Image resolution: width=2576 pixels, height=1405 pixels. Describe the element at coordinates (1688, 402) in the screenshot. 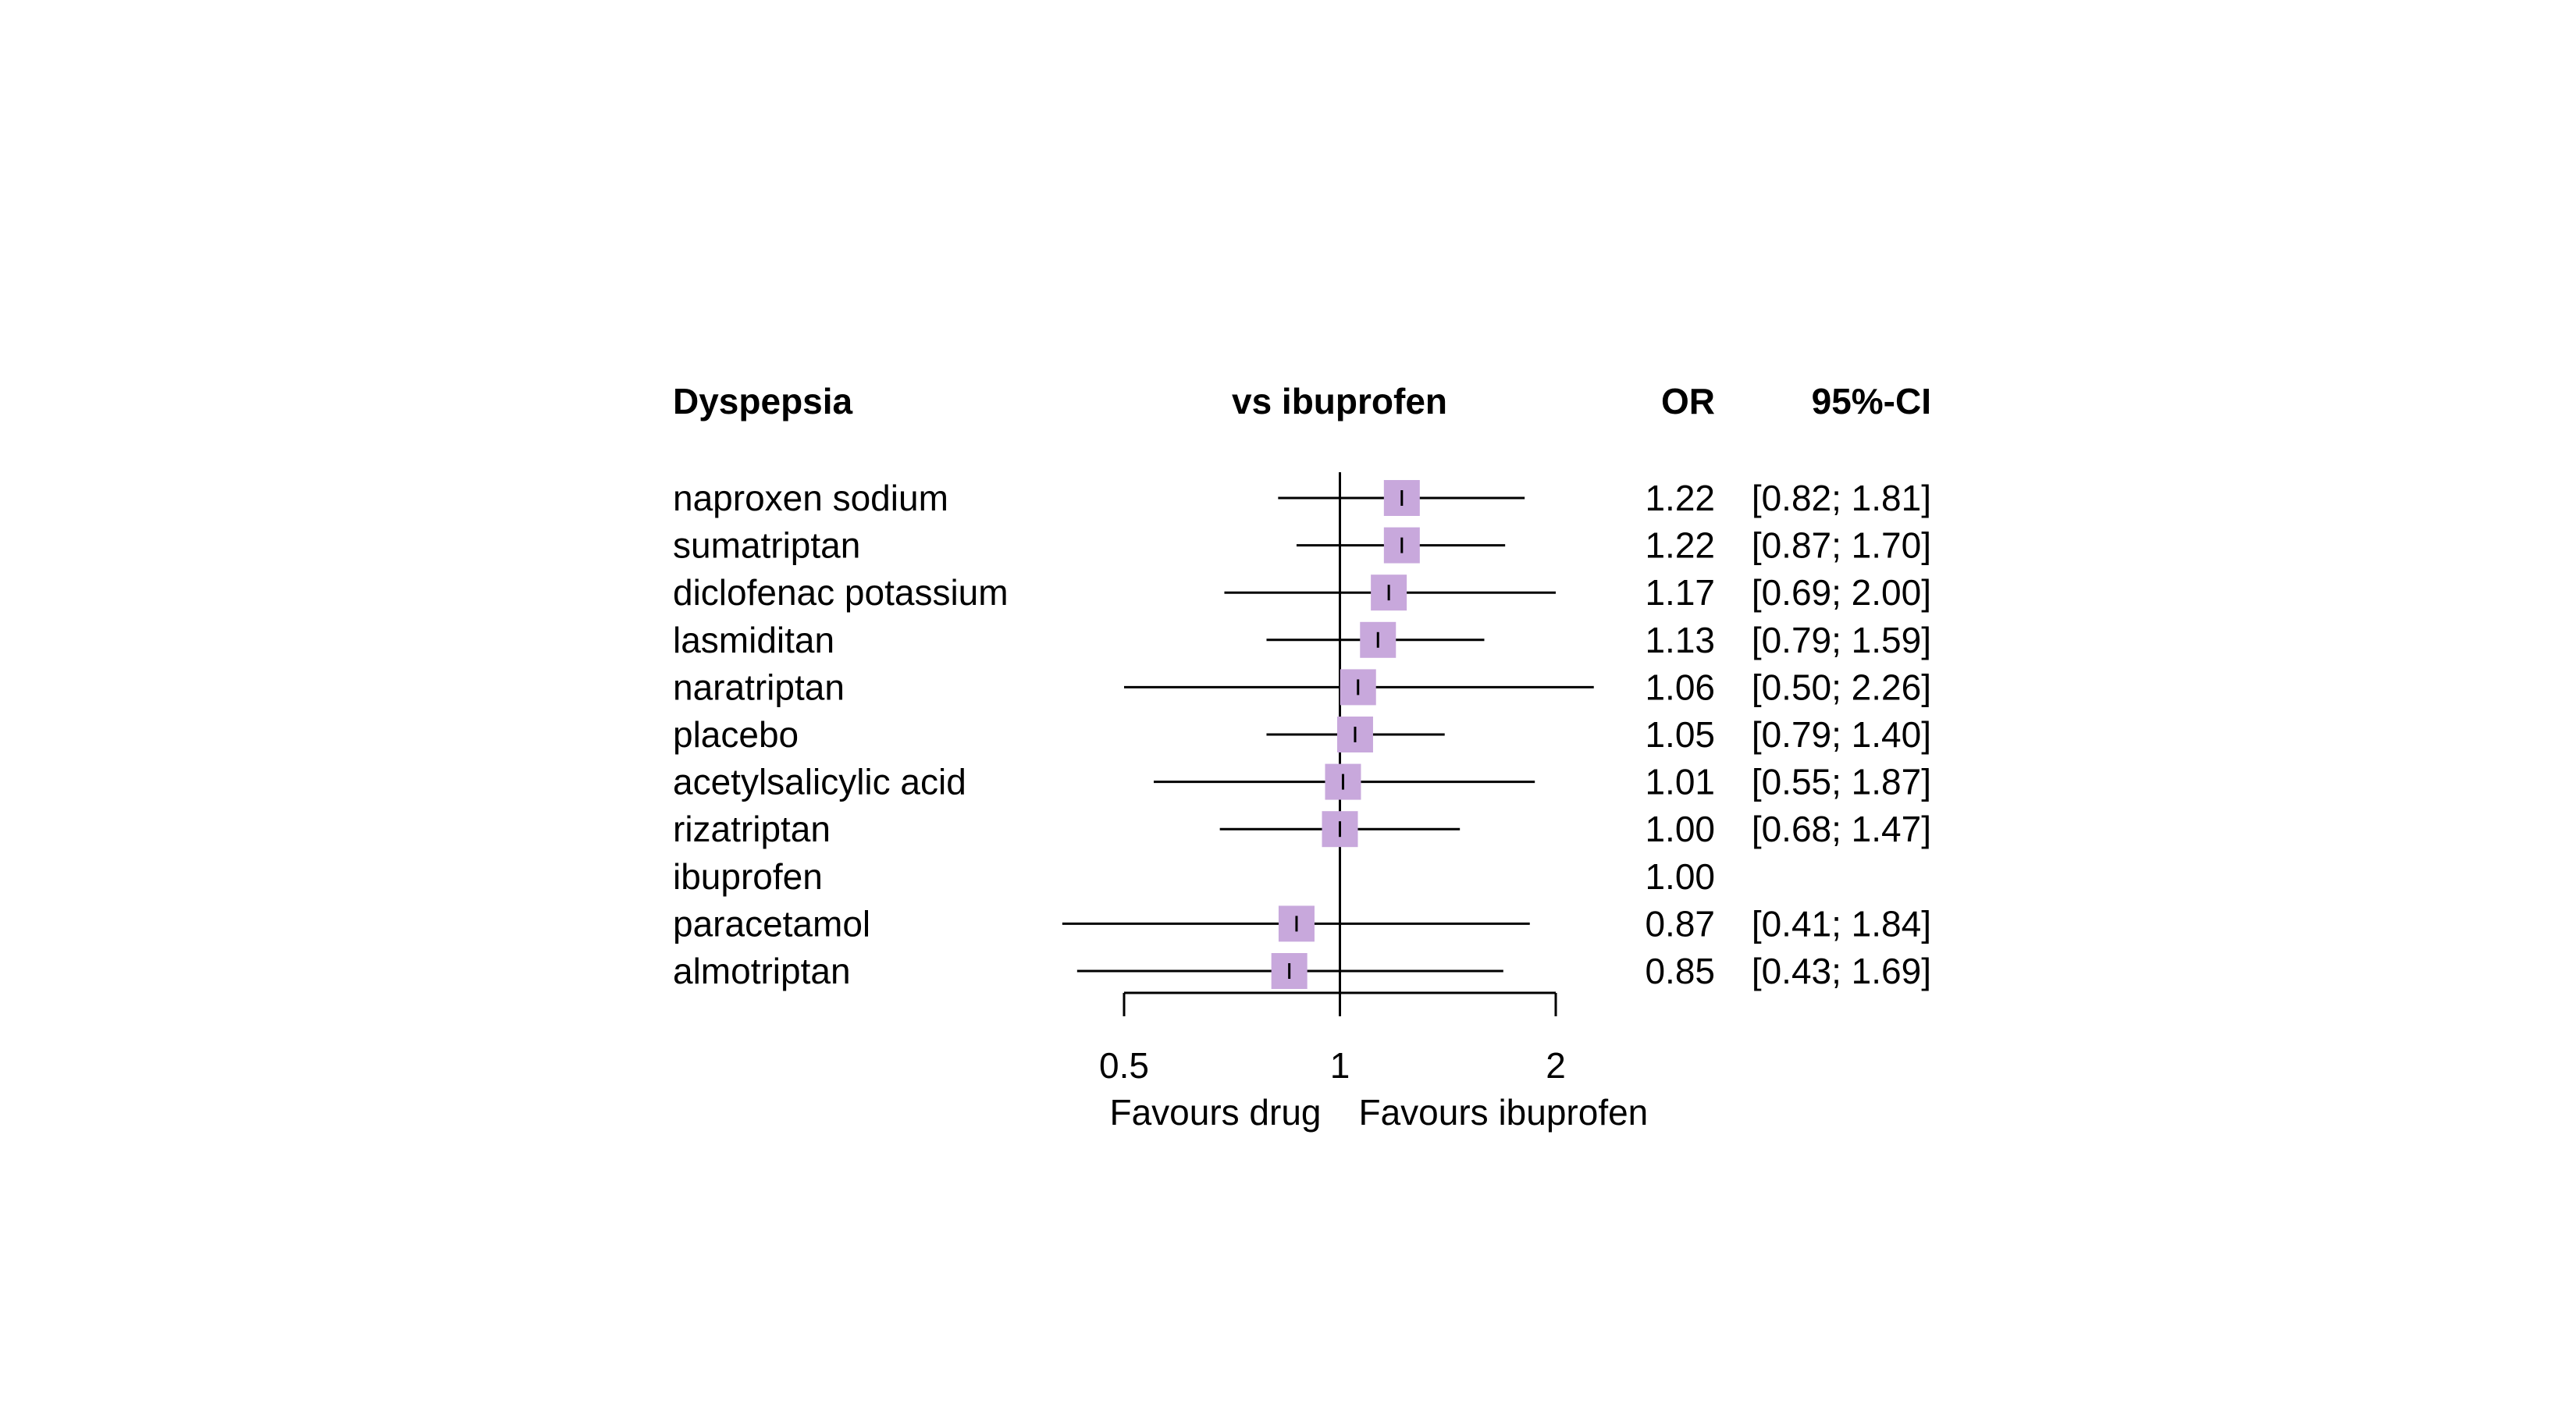

I see `header-estimate: OR` at that location.